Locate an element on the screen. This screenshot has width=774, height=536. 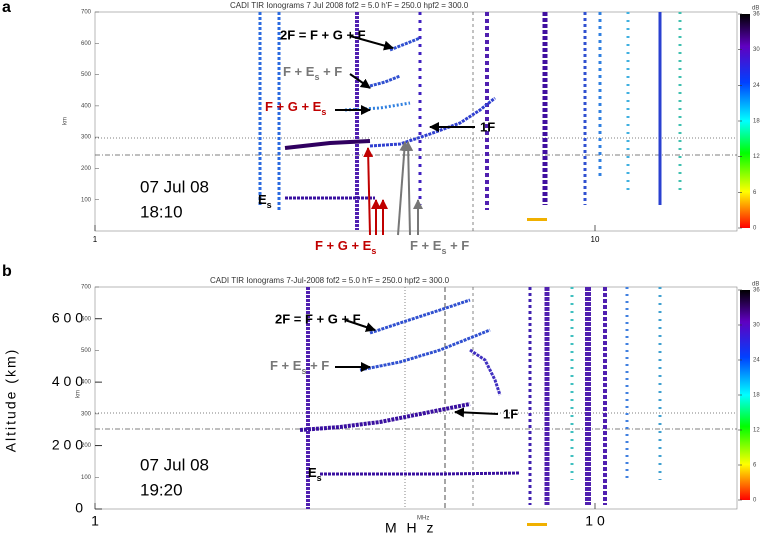
x-axis-title: M H z is located at coordinates (411, 528).